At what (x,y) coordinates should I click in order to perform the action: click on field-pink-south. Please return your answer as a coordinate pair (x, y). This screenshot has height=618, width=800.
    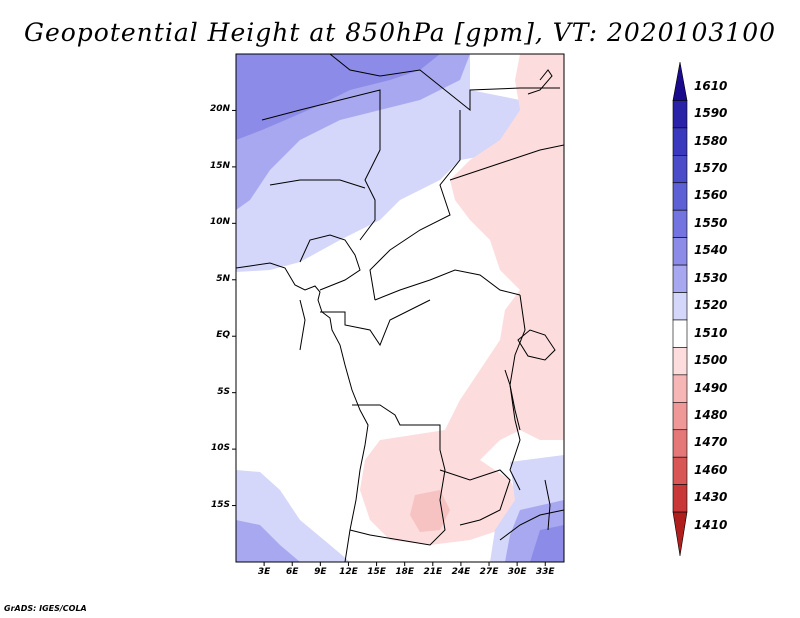
    Looking at the image, I should click on (440, 487).